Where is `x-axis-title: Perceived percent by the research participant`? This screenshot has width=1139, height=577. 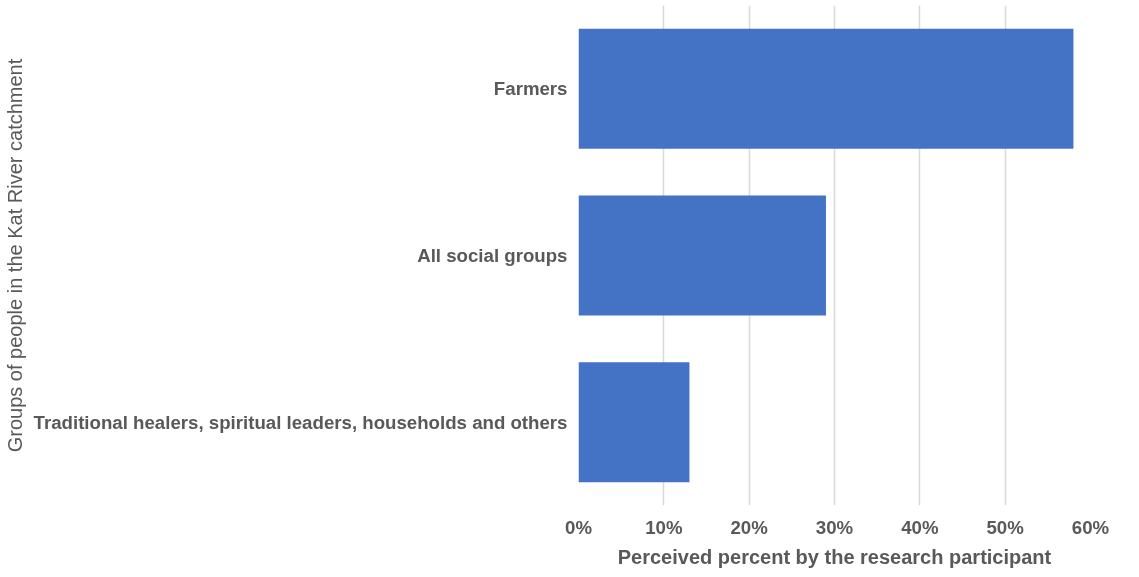 x-axis-title: Perceived percent by the research participant is located at coordinates (834, 556).